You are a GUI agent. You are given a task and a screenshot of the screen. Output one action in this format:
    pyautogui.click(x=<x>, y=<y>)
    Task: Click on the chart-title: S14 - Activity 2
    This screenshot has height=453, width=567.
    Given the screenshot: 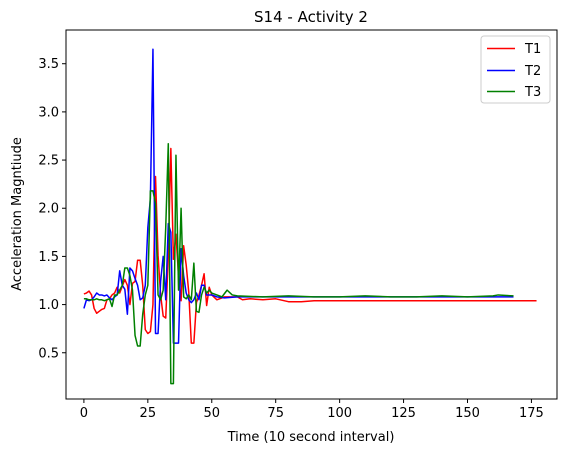 What is the action you would take?
    pyautogui.click(x=311, y=17)
    